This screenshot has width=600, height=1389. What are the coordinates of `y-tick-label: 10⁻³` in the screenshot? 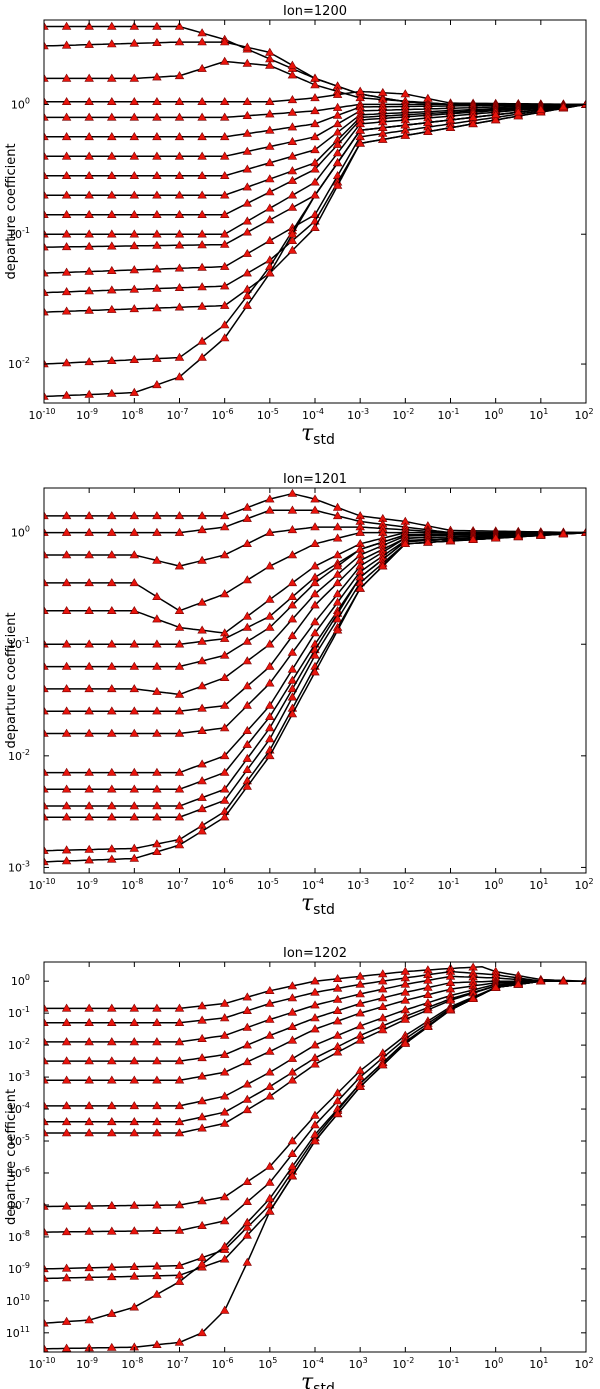 It's located at (19, 1076).